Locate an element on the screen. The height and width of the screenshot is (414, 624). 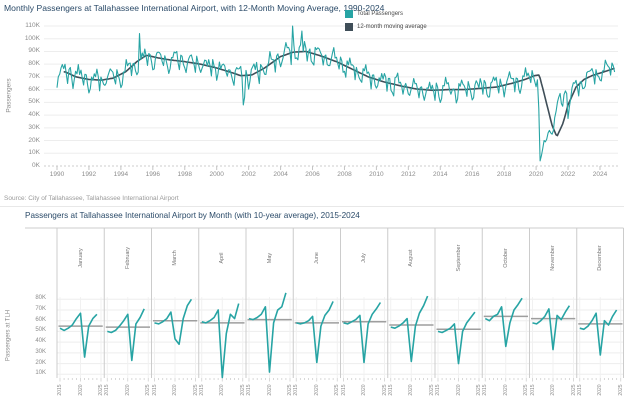
legend-item-total-passengers: Total Passengers is located at coordinates (386, 14).